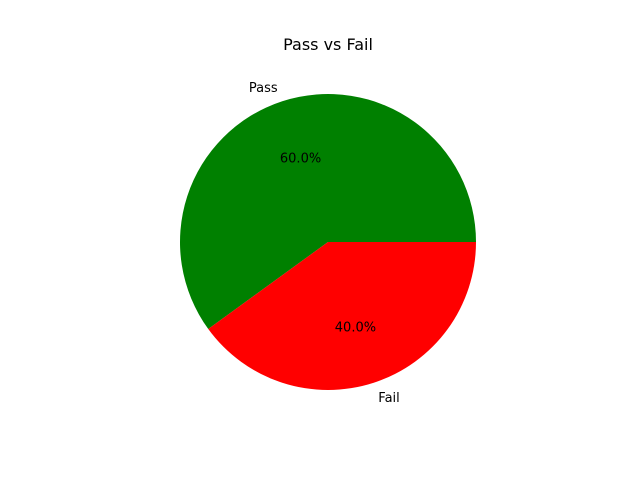 This screenshot has height=480, width=640. I want to click on chart-title: Pass vs Fail, so click(328, 44).